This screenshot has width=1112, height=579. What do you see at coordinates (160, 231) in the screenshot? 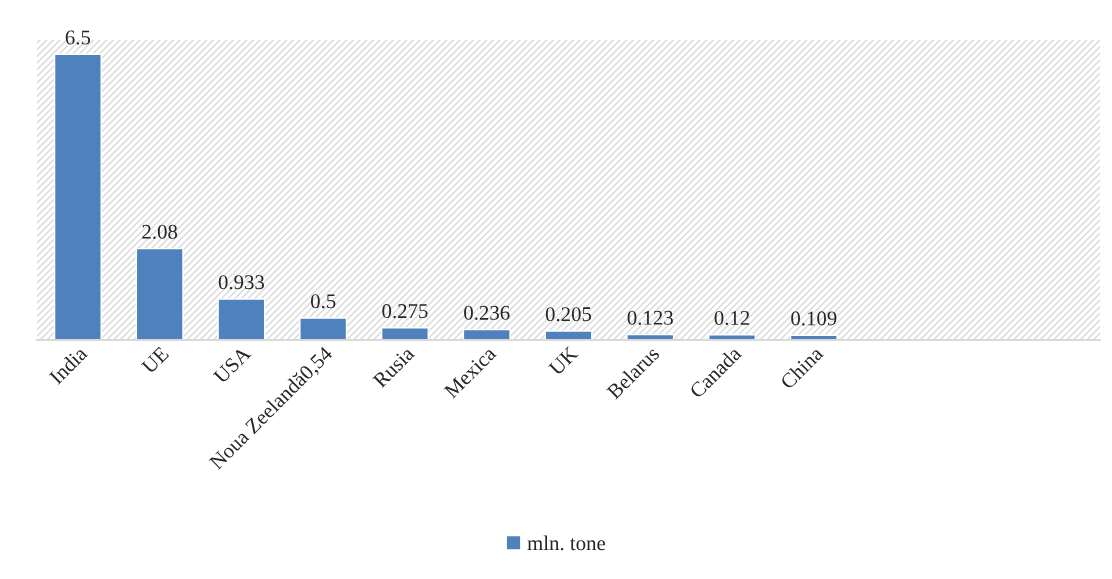
I see `data-label: 2.08` at bounding box center [160, 231].